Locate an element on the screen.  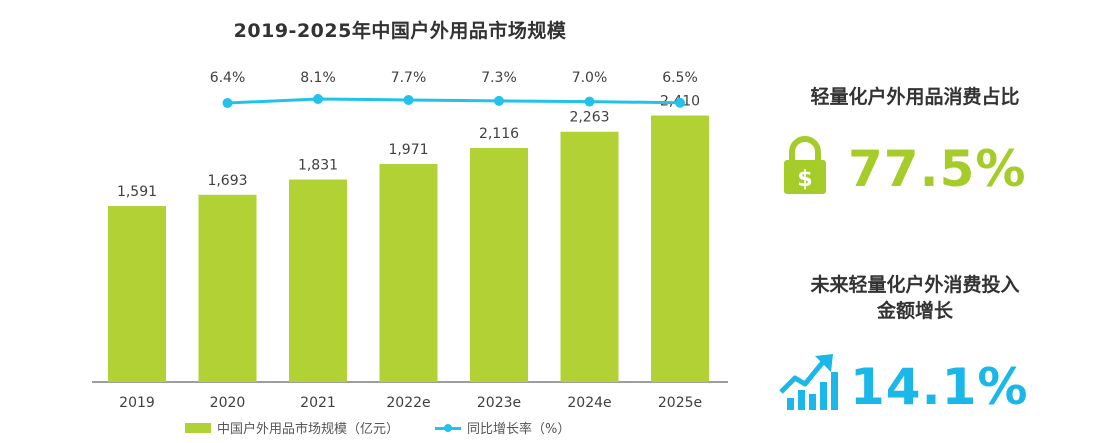
x-tick-label: 2019 is located at coordinates (137, 403).